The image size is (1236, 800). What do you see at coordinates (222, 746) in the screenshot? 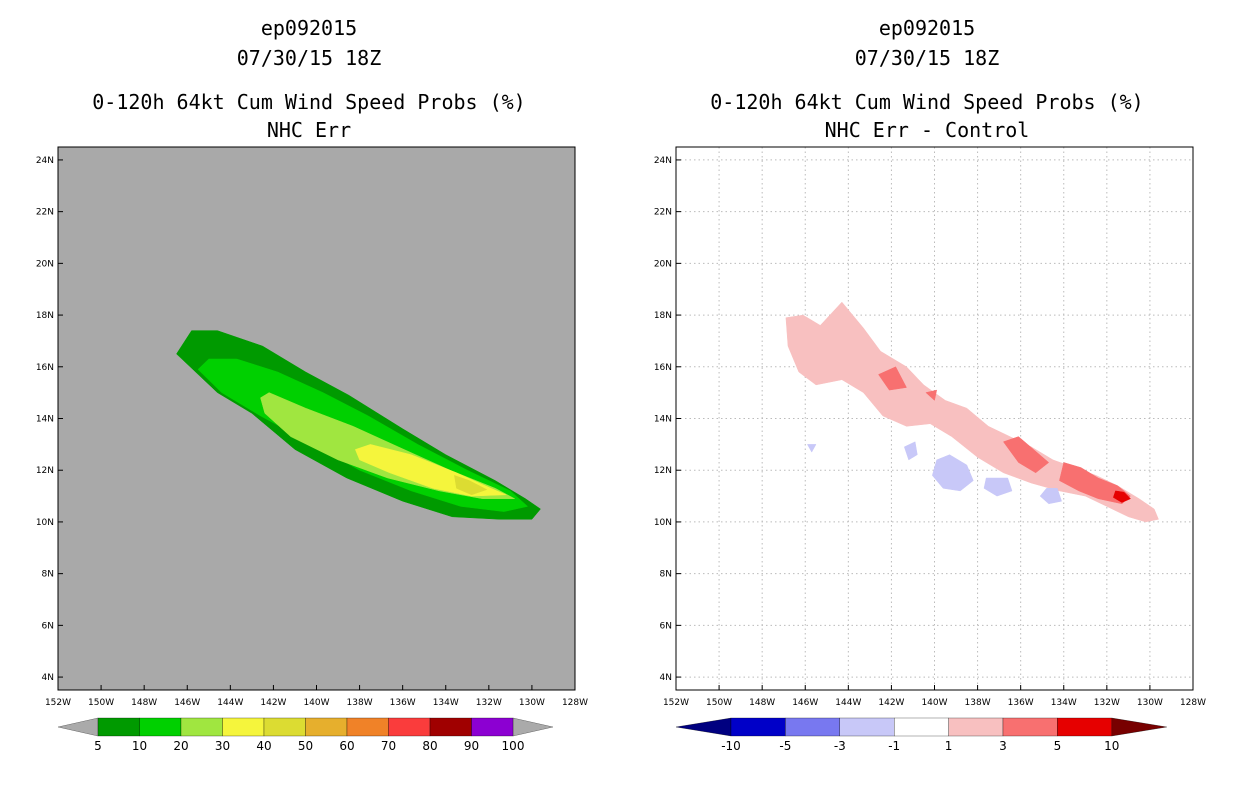
I see `colorbar-label: 30` at bounding box center [222, 746].